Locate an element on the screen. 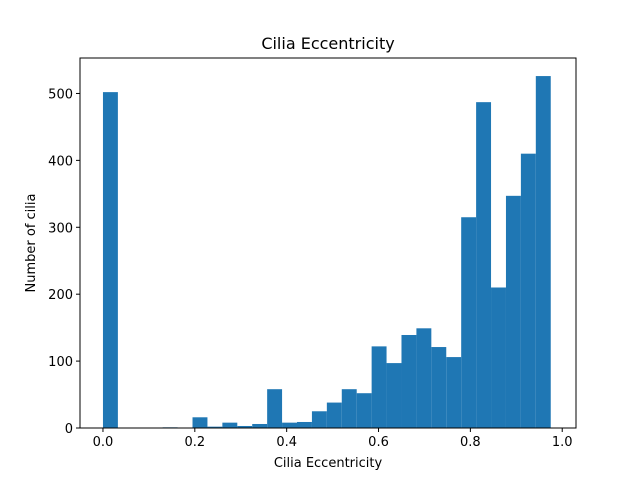  y-axis-ticks: 0 100 200 300 400 500 is located at coordinates (64, 262).